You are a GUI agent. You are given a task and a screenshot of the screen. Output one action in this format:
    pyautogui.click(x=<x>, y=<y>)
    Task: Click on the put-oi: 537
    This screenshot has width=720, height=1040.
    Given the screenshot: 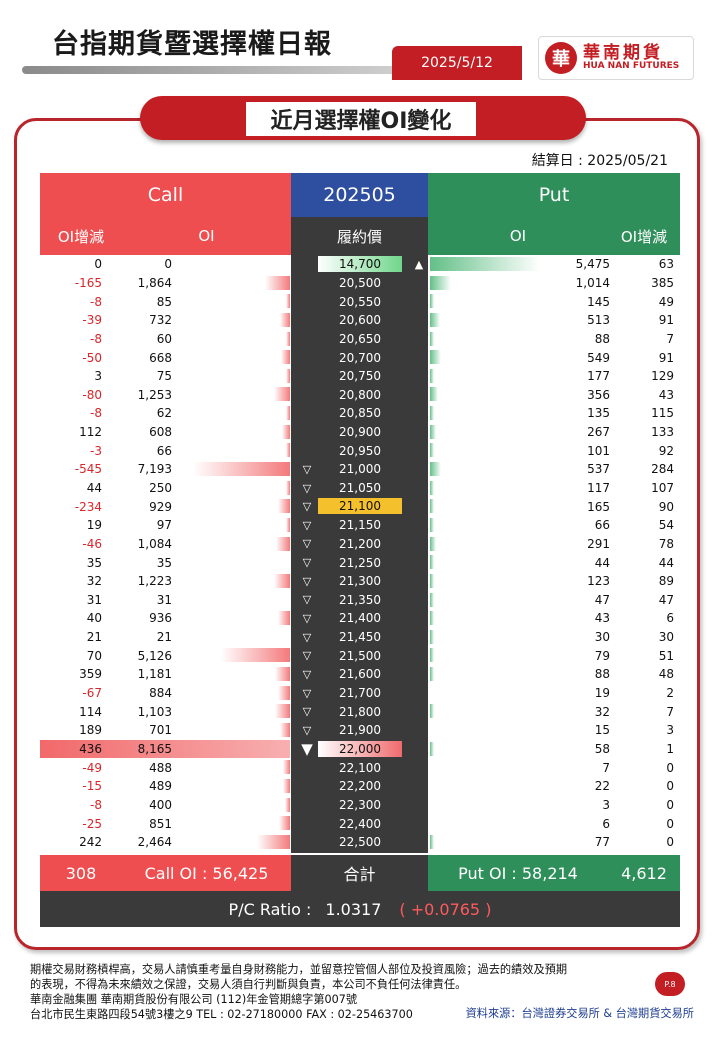 What is the action you would take?
    pyautogui.click(x=598, y=469)
    